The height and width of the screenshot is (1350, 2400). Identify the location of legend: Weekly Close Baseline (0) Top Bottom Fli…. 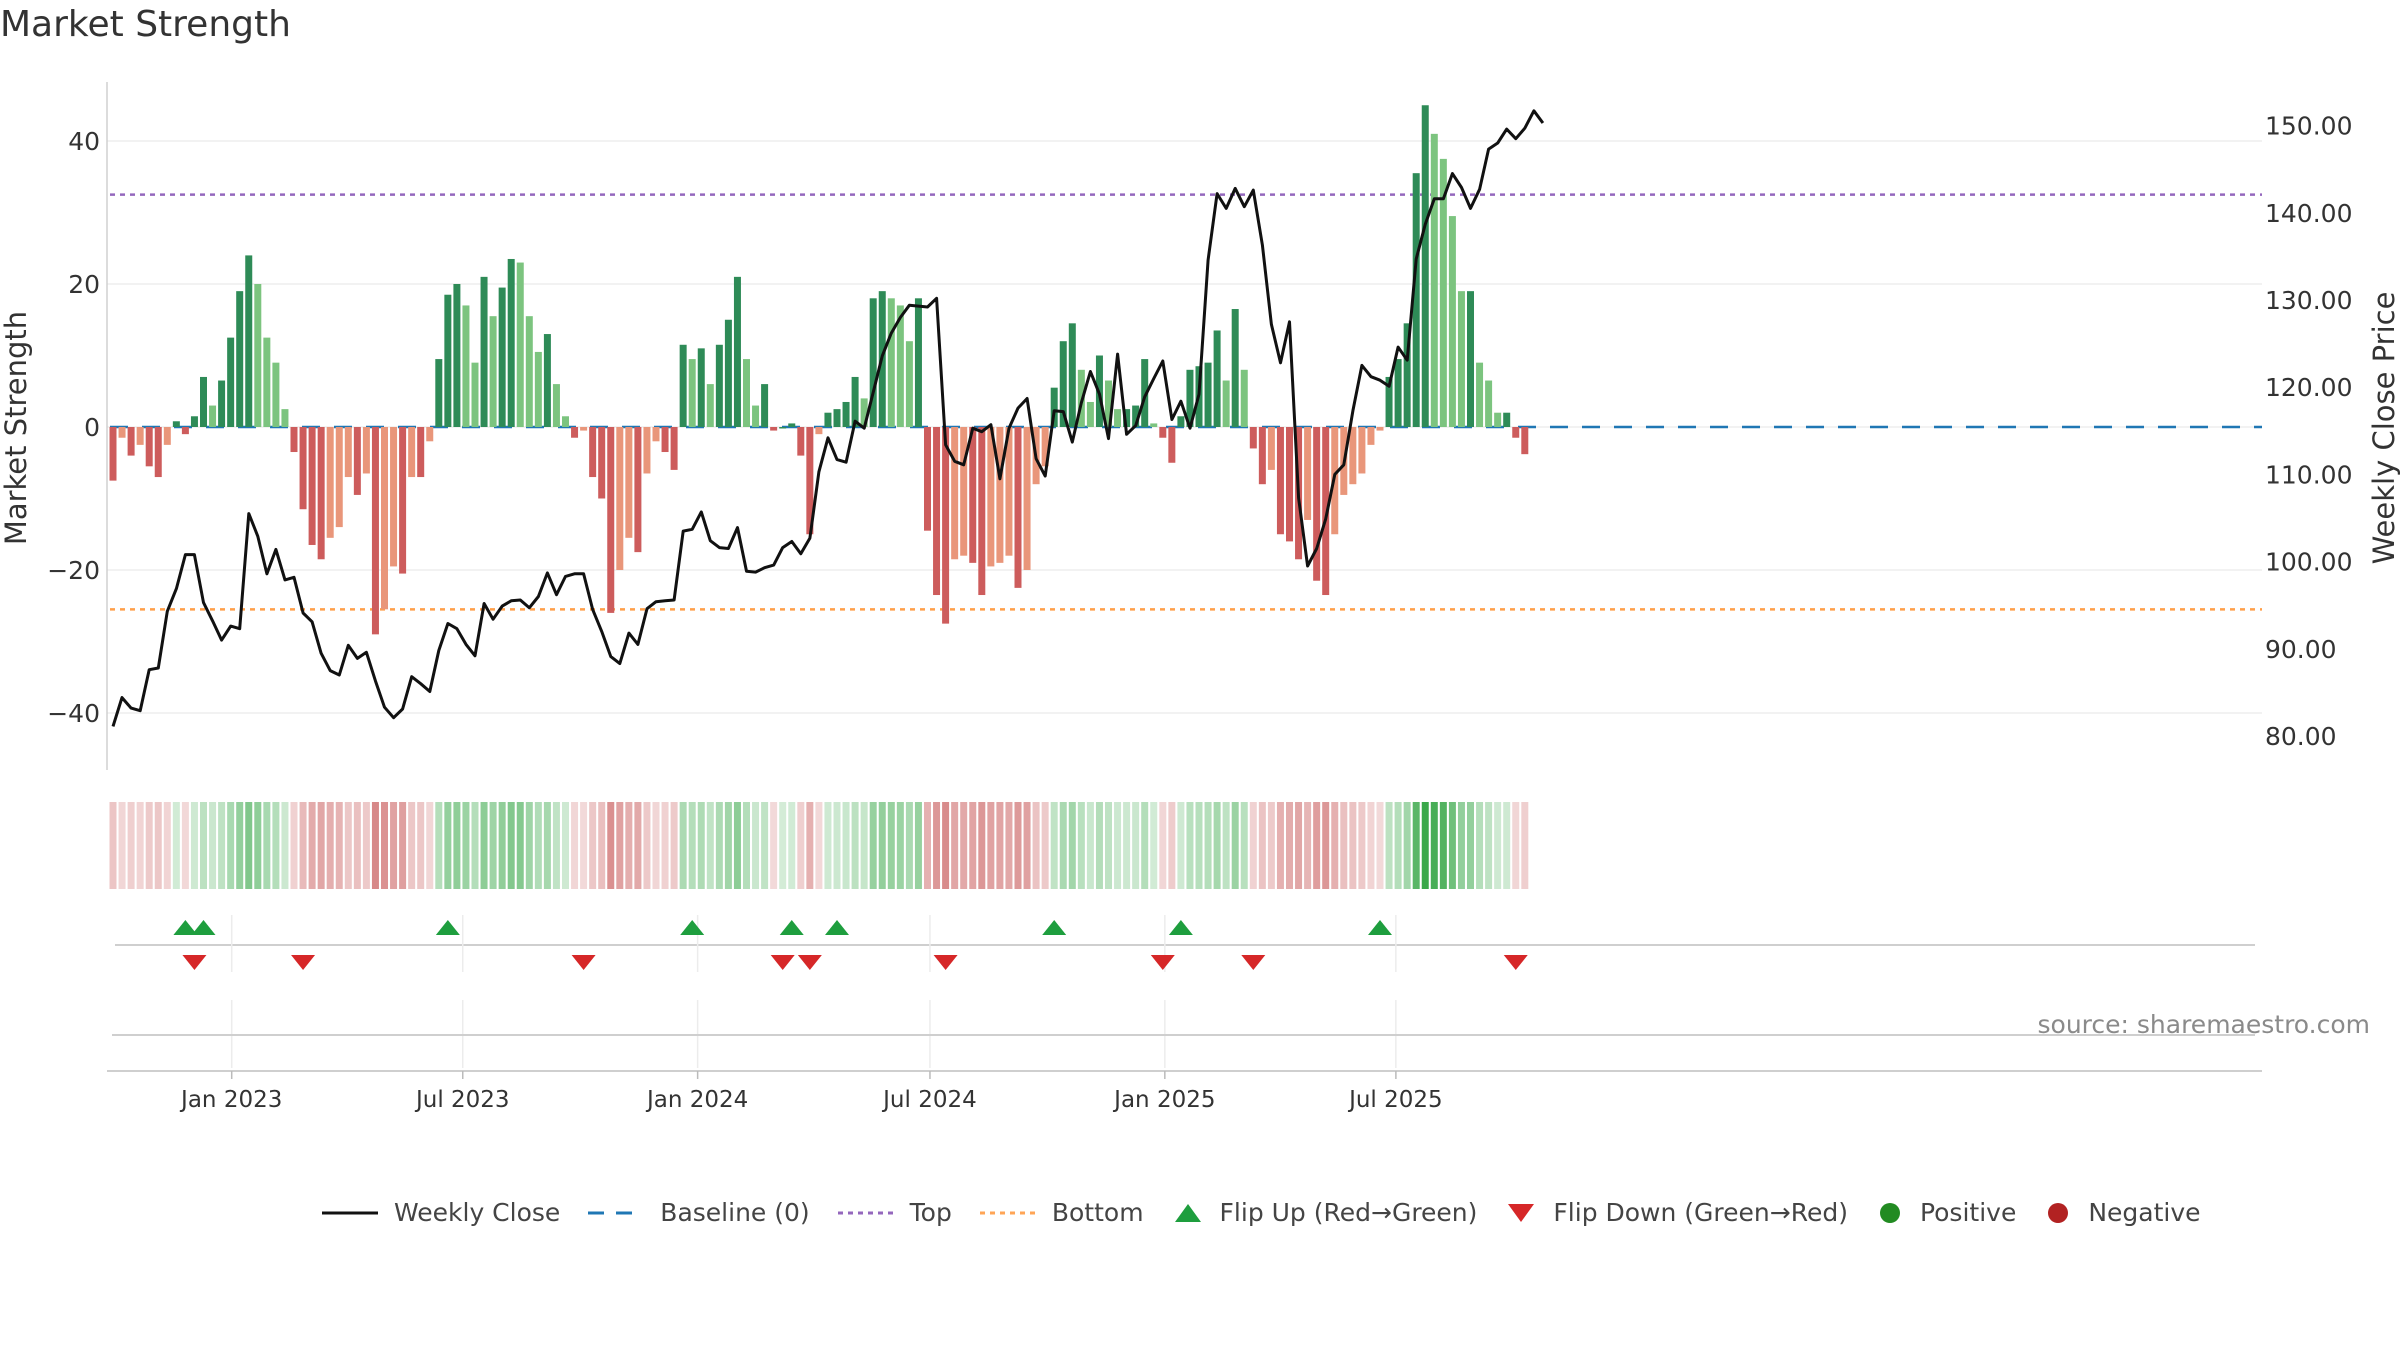
(1273, 1212).